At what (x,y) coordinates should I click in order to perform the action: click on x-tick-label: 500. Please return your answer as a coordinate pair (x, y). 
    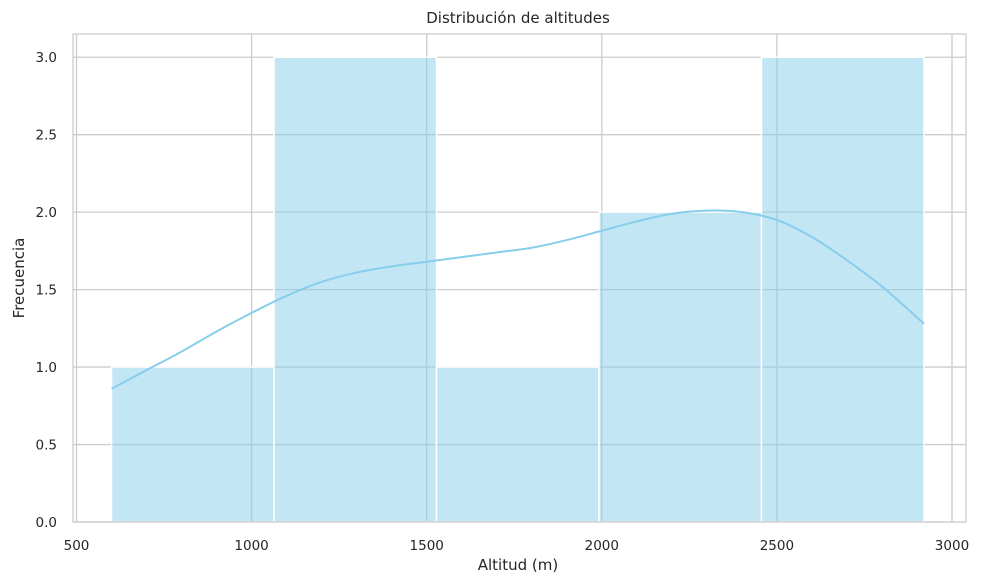
    Looking at the image, I should click on (77, 546).